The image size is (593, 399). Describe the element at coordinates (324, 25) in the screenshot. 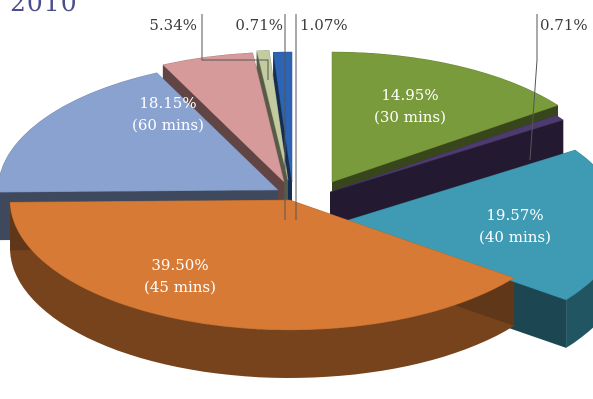

I see `slice-label-7: 1.07%` at that location.